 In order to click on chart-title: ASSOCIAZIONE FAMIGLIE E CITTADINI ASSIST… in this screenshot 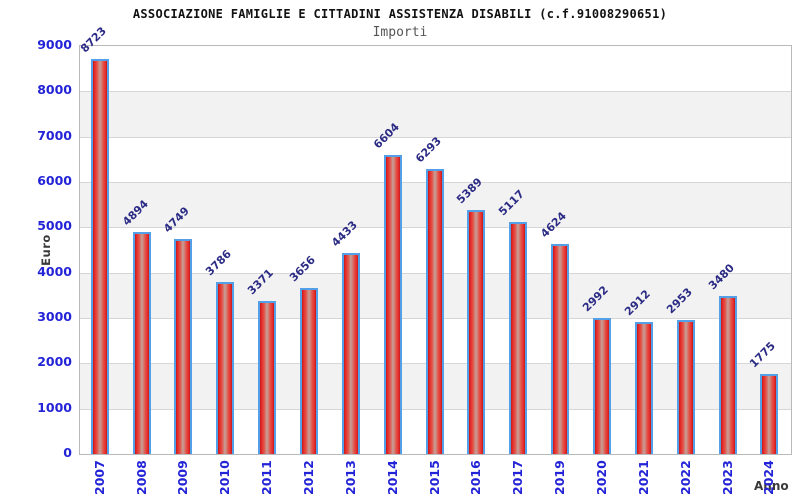, I will do `click(400, 14)`.